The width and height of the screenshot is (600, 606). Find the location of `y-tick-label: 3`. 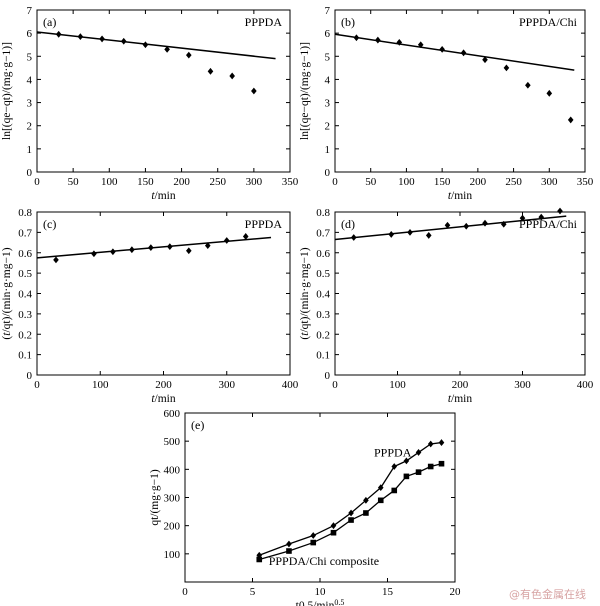

y-tick-label: 3 is located at coordinates (30, 104).